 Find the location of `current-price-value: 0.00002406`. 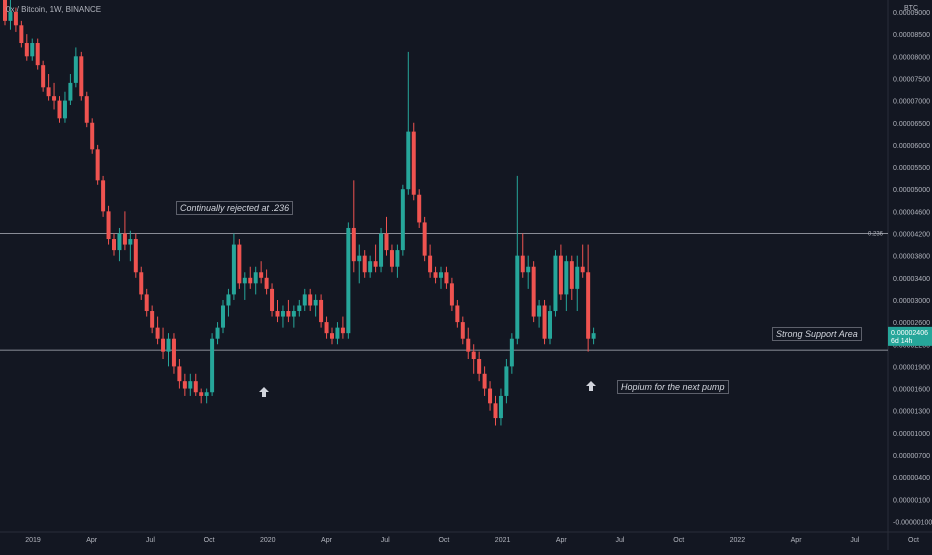

current-price-value: 0.00002406 is located at coordinates (909, 333).